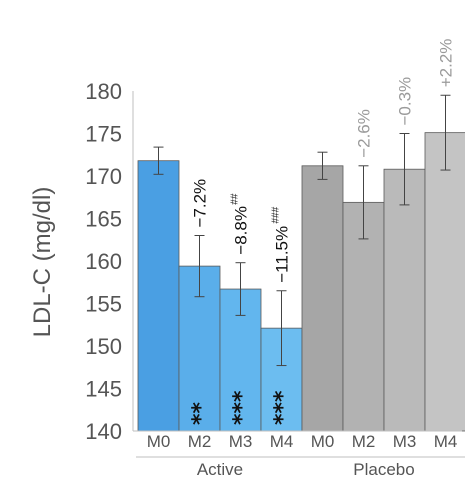 The image size is (465, 491). I want to click on bar-active-m0, so click(158, 296).